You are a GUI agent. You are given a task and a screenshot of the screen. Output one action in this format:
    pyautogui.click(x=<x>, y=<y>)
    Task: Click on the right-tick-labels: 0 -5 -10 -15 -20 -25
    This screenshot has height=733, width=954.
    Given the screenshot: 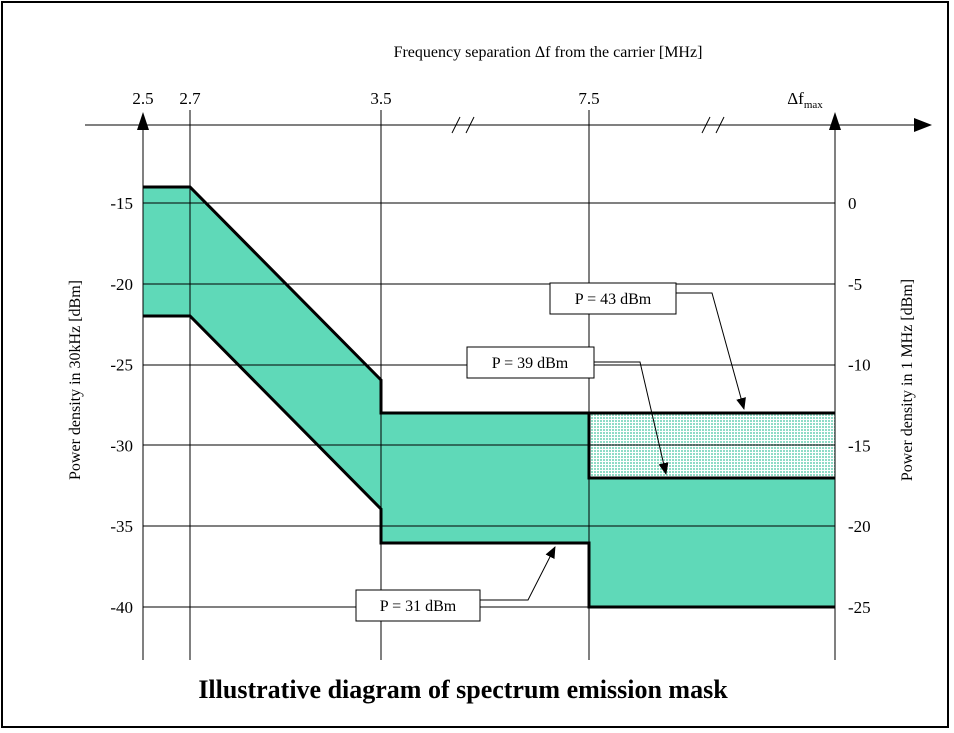 What is the action you would take?
    pyautogui.click(x=859, y=405)
    